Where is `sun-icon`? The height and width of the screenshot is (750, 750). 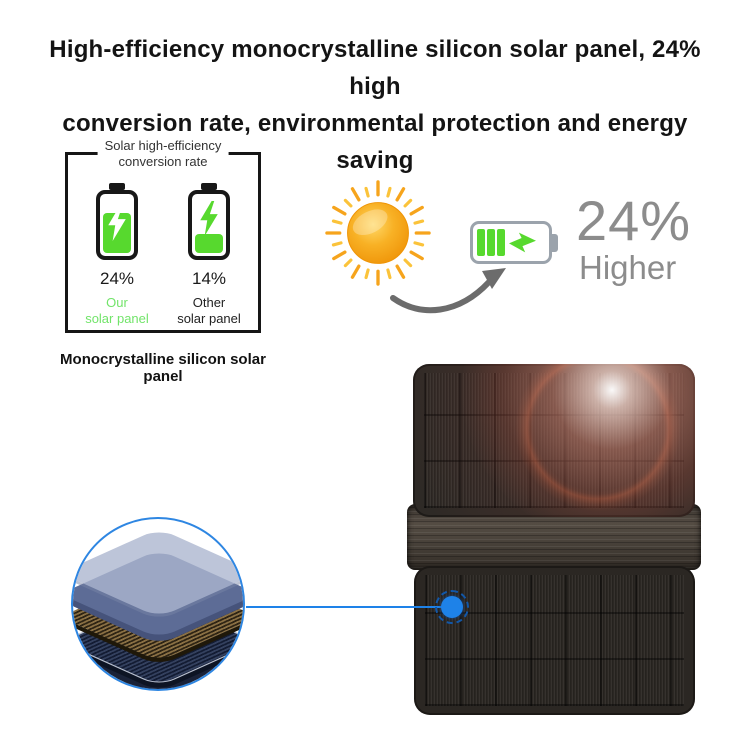 sun-icon is located at coordinates (378, 233).